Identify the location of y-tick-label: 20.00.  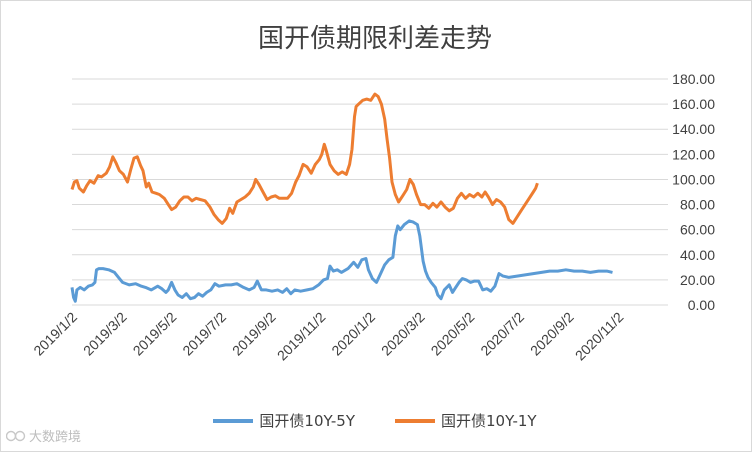
(697, 280).